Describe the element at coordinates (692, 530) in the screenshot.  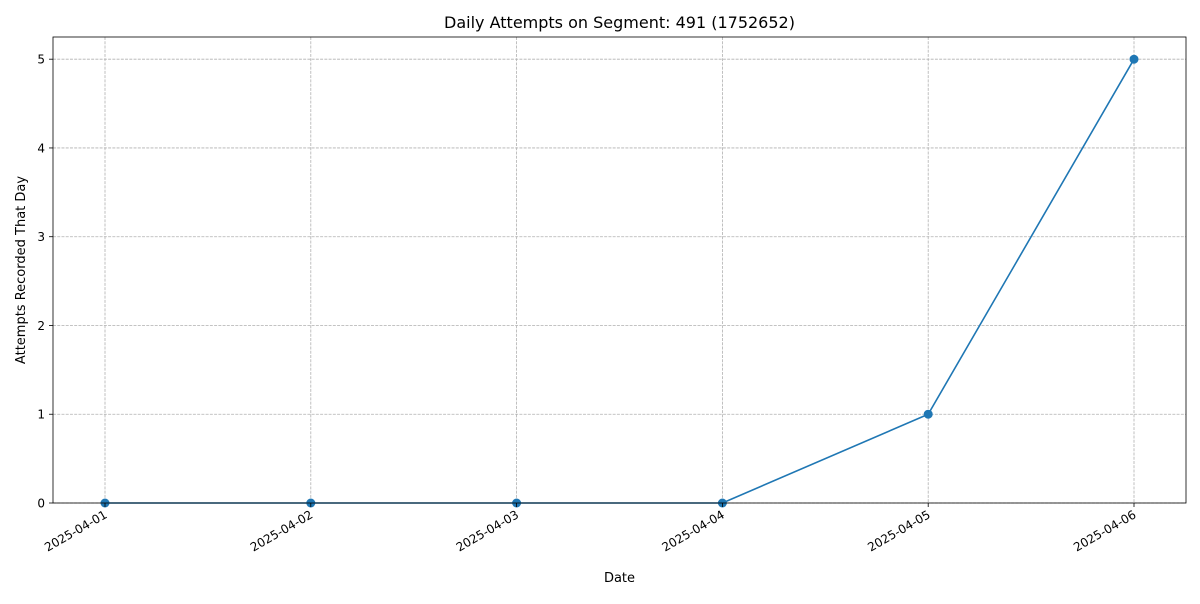
I see `x-tick-label: 2025-04-04` at that location.